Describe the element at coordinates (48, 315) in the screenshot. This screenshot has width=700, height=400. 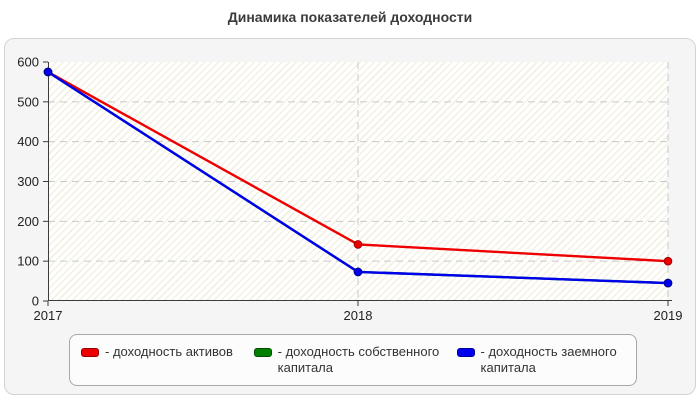
I see `x-tick-label: 2017` at that location.